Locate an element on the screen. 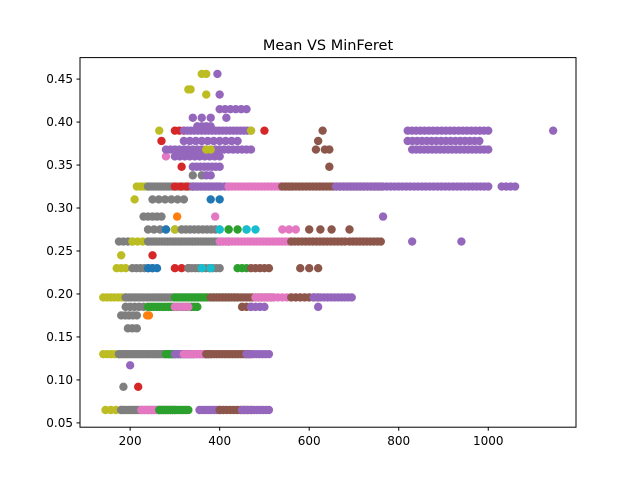 The height and width of the screenshot is (480, 640). chart-title: Mean VS MinFeret is located at coordinates (328, 46).